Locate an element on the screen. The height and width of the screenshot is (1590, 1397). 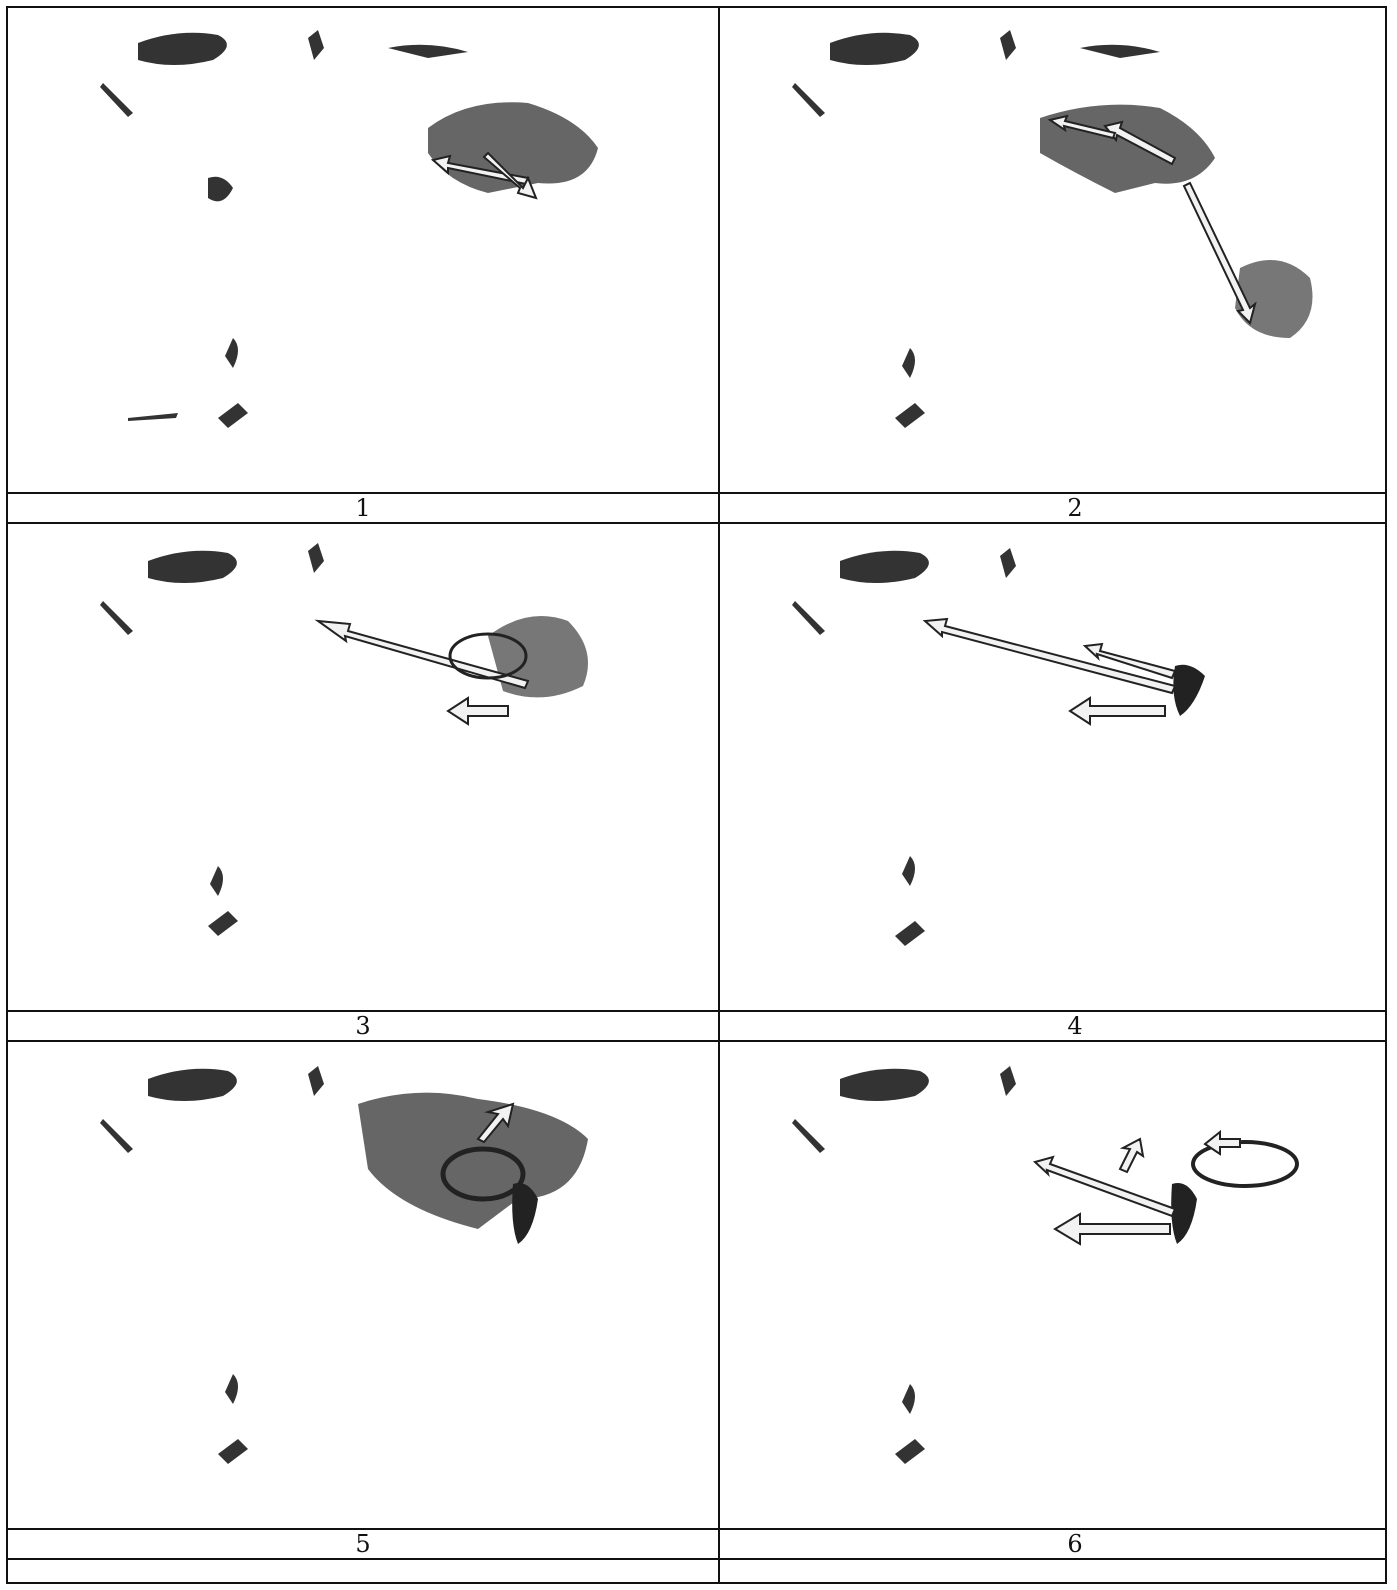
panel-label-3: 3 is located at coordinates (363, 1026).